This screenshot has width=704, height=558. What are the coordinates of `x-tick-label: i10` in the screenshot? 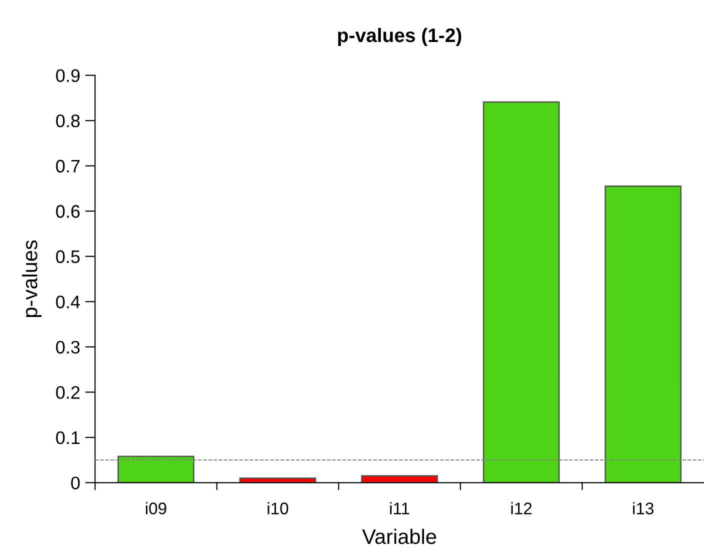 It's located at (278, 508).